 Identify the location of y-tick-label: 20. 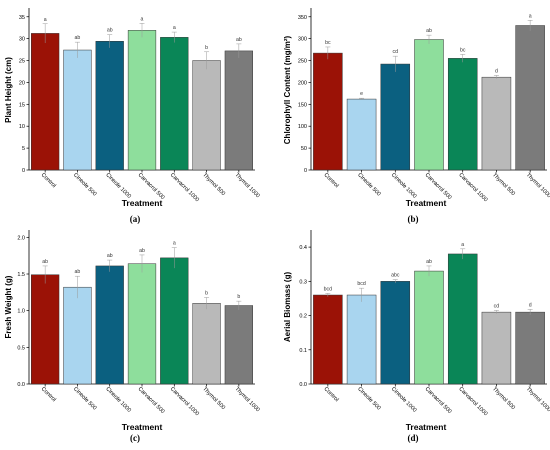
(22, 83).